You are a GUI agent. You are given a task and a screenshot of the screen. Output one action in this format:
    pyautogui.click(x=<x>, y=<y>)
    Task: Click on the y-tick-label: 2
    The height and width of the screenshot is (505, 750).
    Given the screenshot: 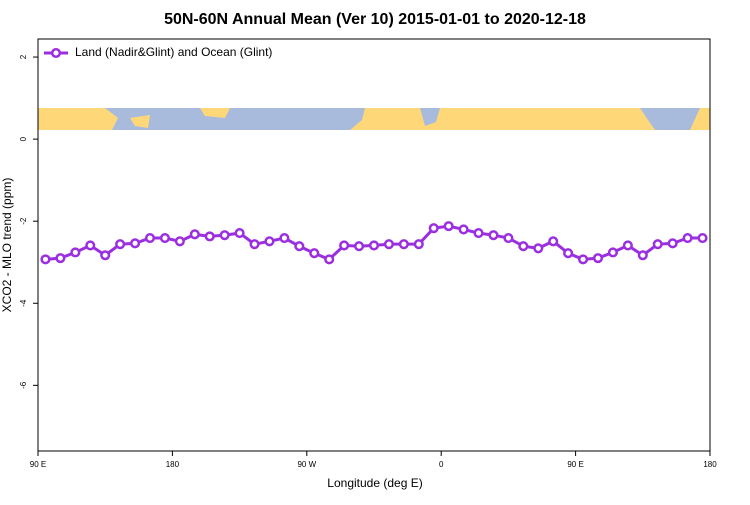 What is the action you would take?
    pyautogui.click(x=23, y=56)
    